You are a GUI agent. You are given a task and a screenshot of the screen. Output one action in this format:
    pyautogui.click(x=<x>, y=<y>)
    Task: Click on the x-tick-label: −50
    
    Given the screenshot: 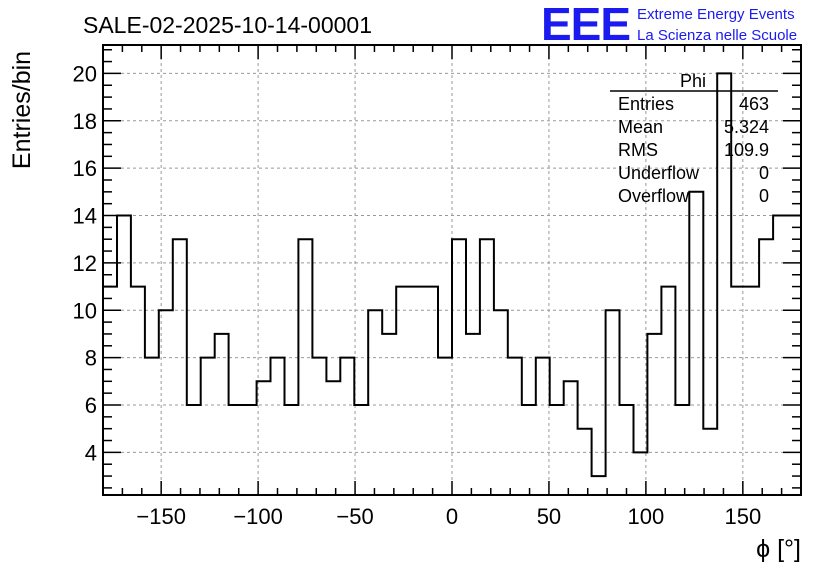 What is the action you would take?
    pyautogui.click(x=354, y=516)
    